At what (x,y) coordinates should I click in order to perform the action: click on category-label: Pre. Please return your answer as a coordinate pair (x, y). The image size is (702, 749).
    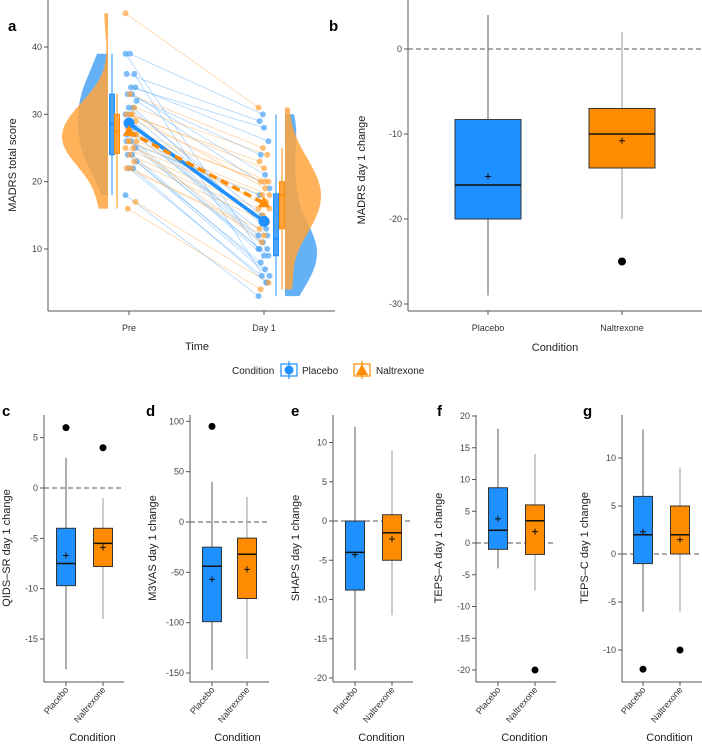
    Looking at the image, I should click on (129, 328).